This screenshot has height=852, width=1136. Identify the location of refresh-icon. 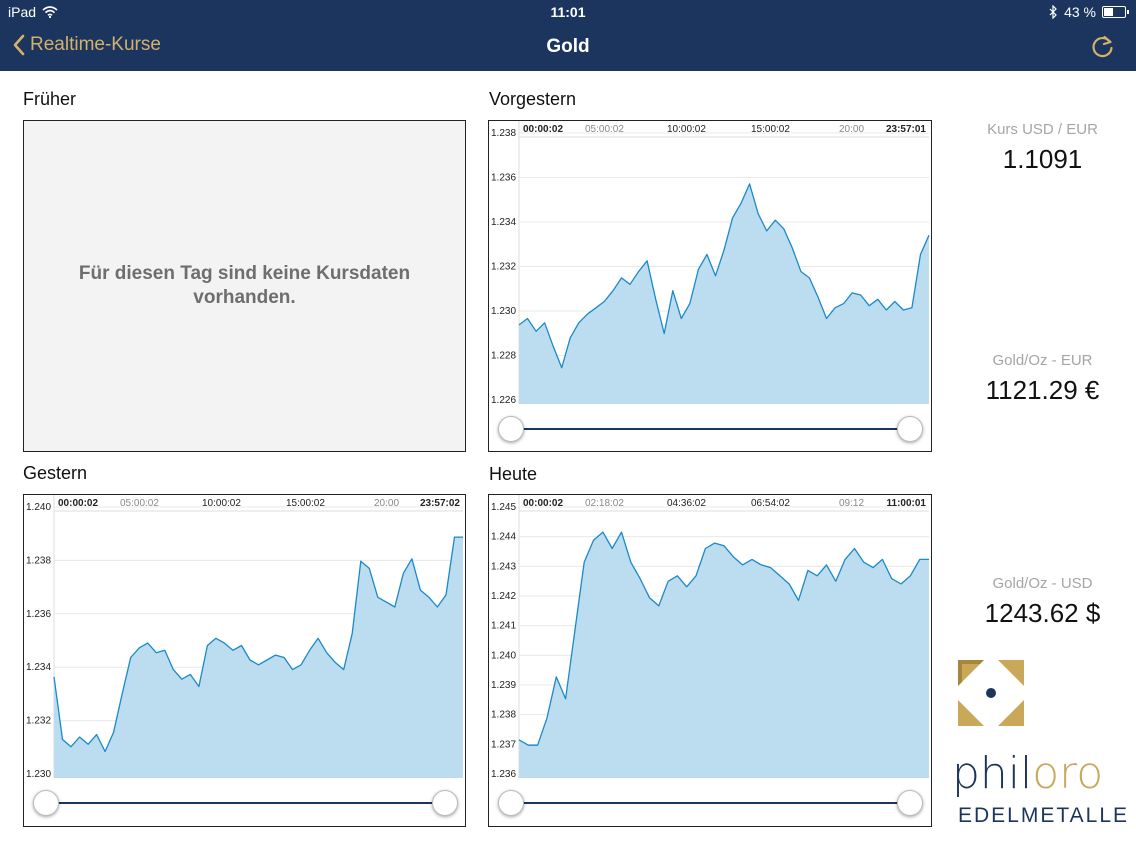
(1103, 47).